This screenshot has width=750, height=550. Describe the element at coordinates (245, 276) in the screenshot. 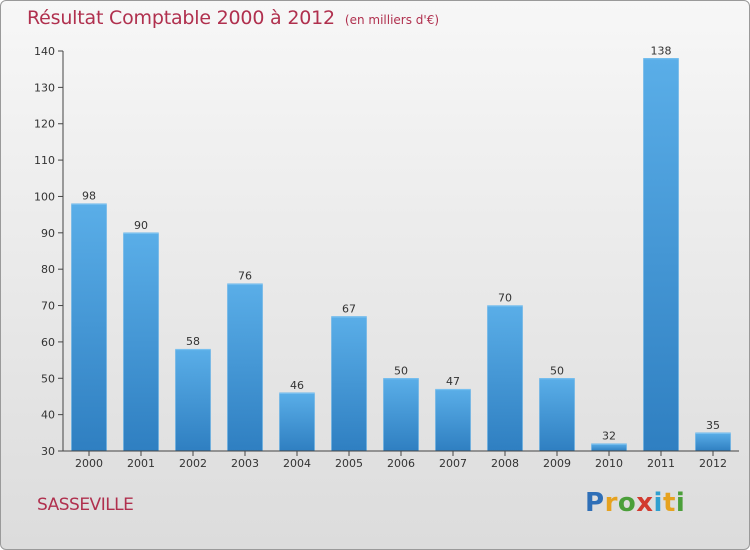

I see `bar-value-label: 76` at that location.